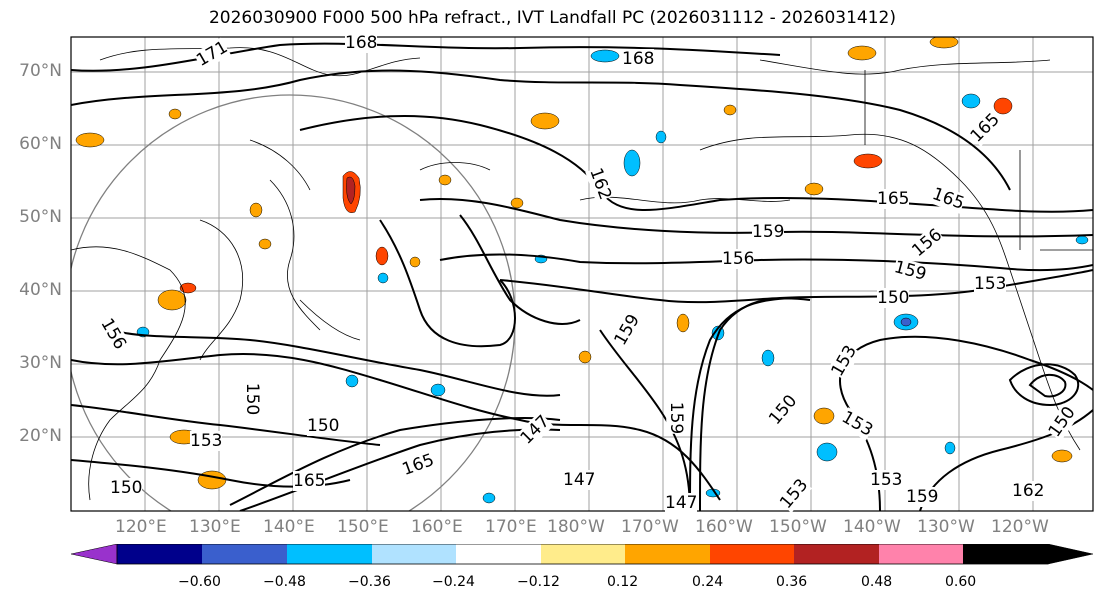 The height and width of the screenshot is (604, 1105). I want to click on lon-label: 120°W, so click(1020, 527).